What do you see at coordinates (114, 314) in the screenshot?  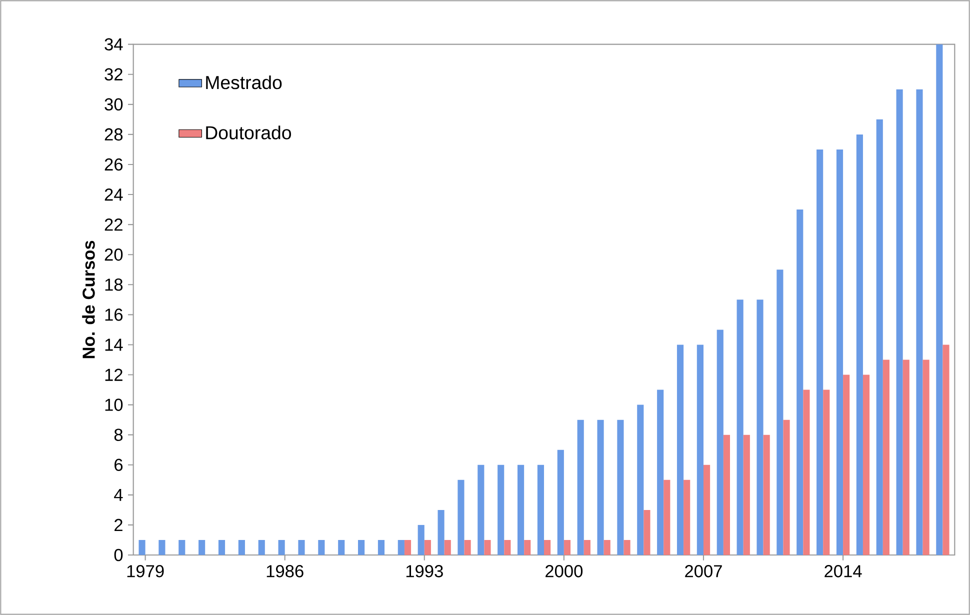 I see `y-tick-label: 16` at bounding box center [114, 314].